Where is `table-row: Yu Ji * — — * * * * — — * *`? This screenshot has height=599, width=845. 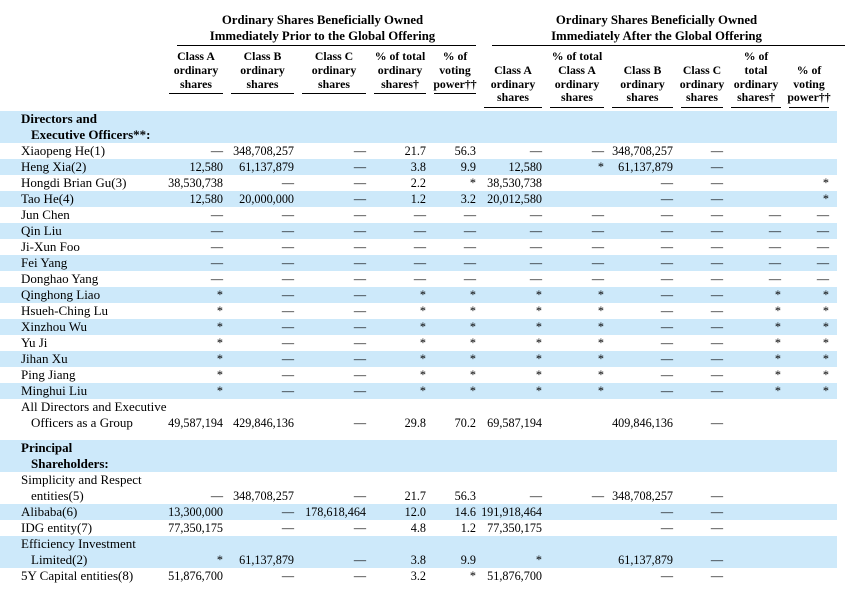
table-row: Yu Ji * — — * * * * — — * * is located at coordinates (418, 343).